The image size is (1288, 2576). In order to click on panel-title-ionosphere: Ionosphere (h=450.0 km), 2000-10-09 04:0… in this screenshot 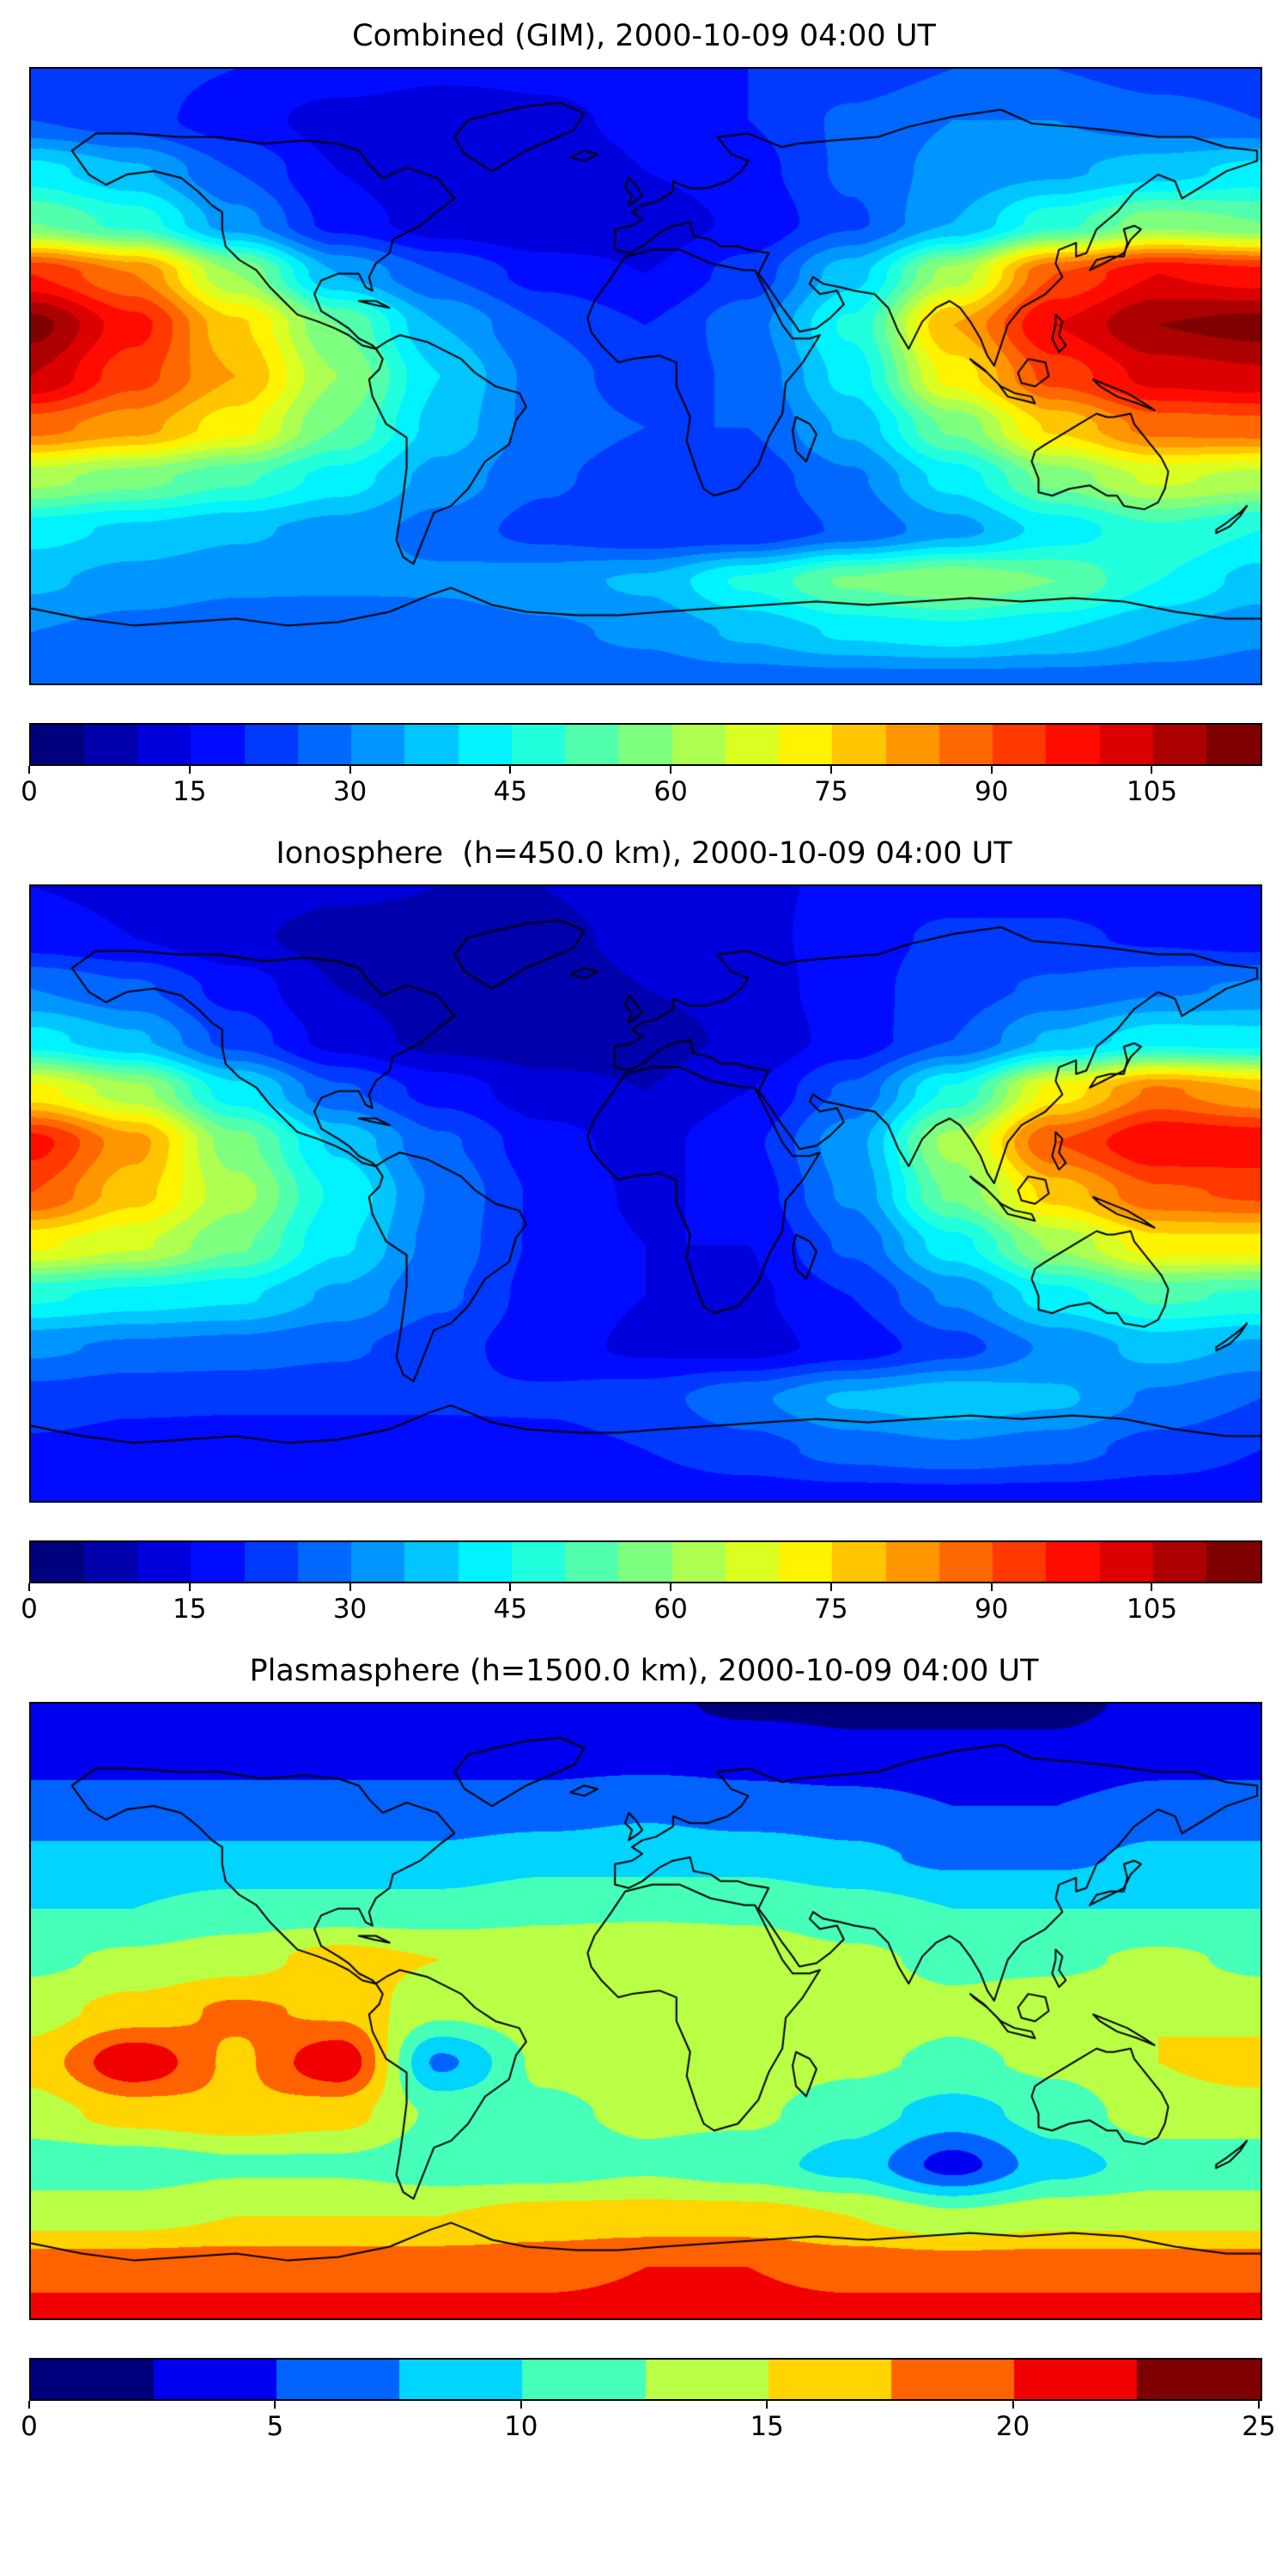, I will do `click(644, 854)`.